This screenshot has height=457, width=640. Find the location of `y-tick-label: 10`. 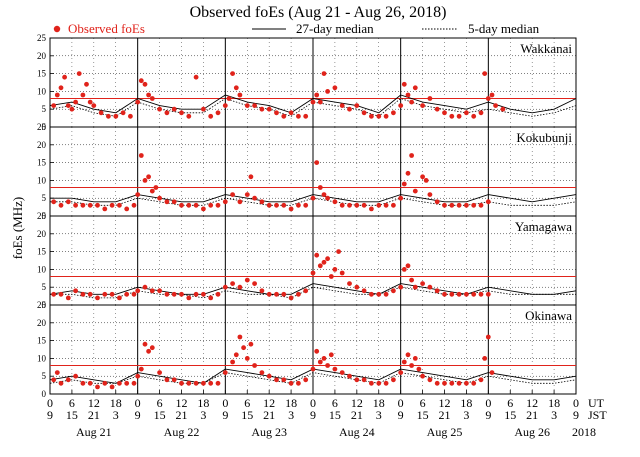

y-tick-label: 10 is located at coordinates (42, 91).